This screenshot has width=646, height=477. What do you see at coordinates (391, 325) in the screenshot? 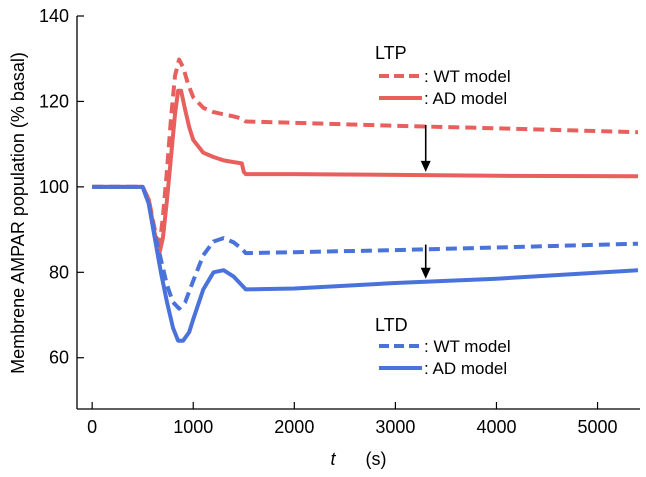
I see `legend-ltd-title: LTD` at bounding box center [391, 325].